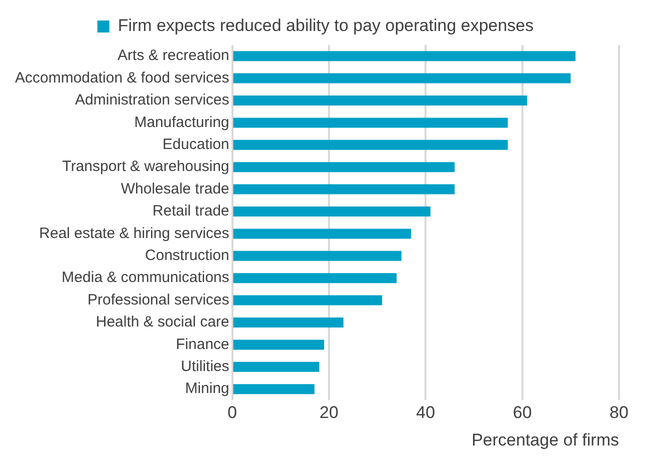 The image size is (647, 467). What do you see at coordinates (522, 412) in the screenshot?
I see `x-tick-label: 60` at bounding box center [522, 412].